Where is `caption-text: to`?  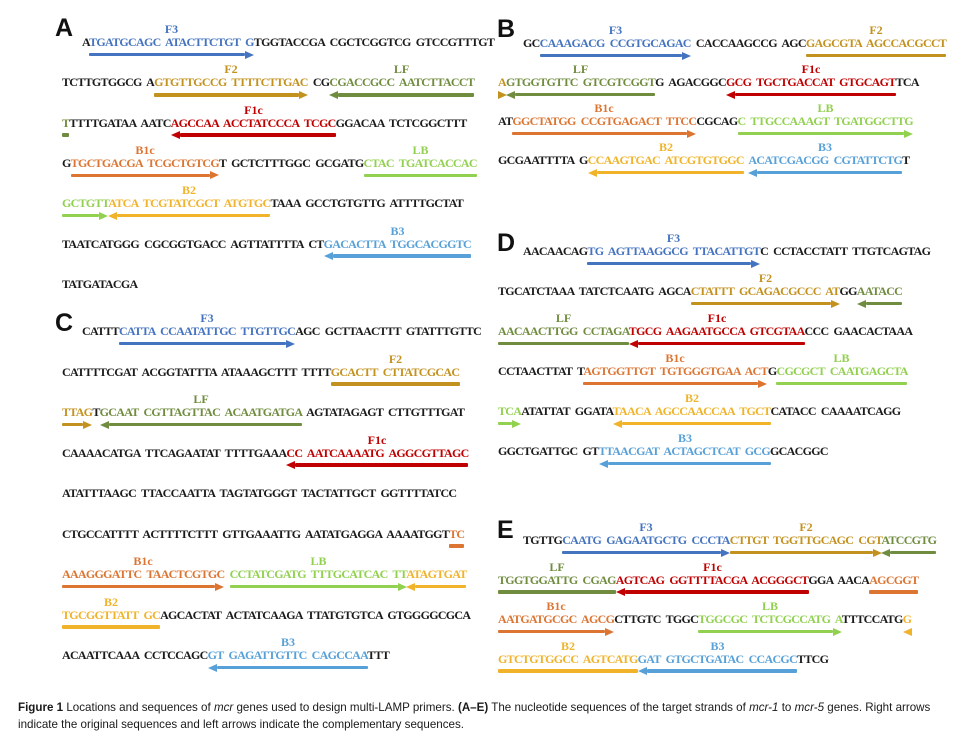 caption-text: to is located at coordinates (786, 707).